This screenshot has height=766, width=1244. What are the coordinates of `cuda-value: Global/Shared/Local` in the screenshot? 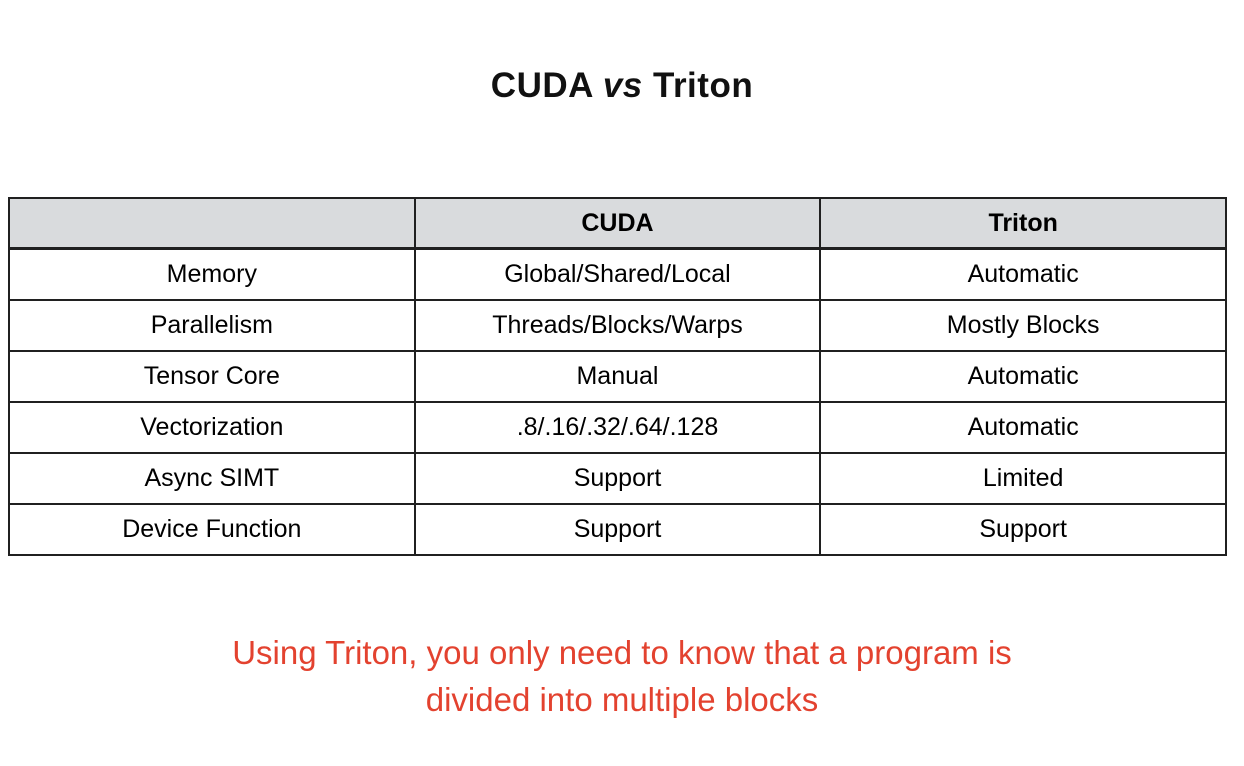 It's located at (617, 274).